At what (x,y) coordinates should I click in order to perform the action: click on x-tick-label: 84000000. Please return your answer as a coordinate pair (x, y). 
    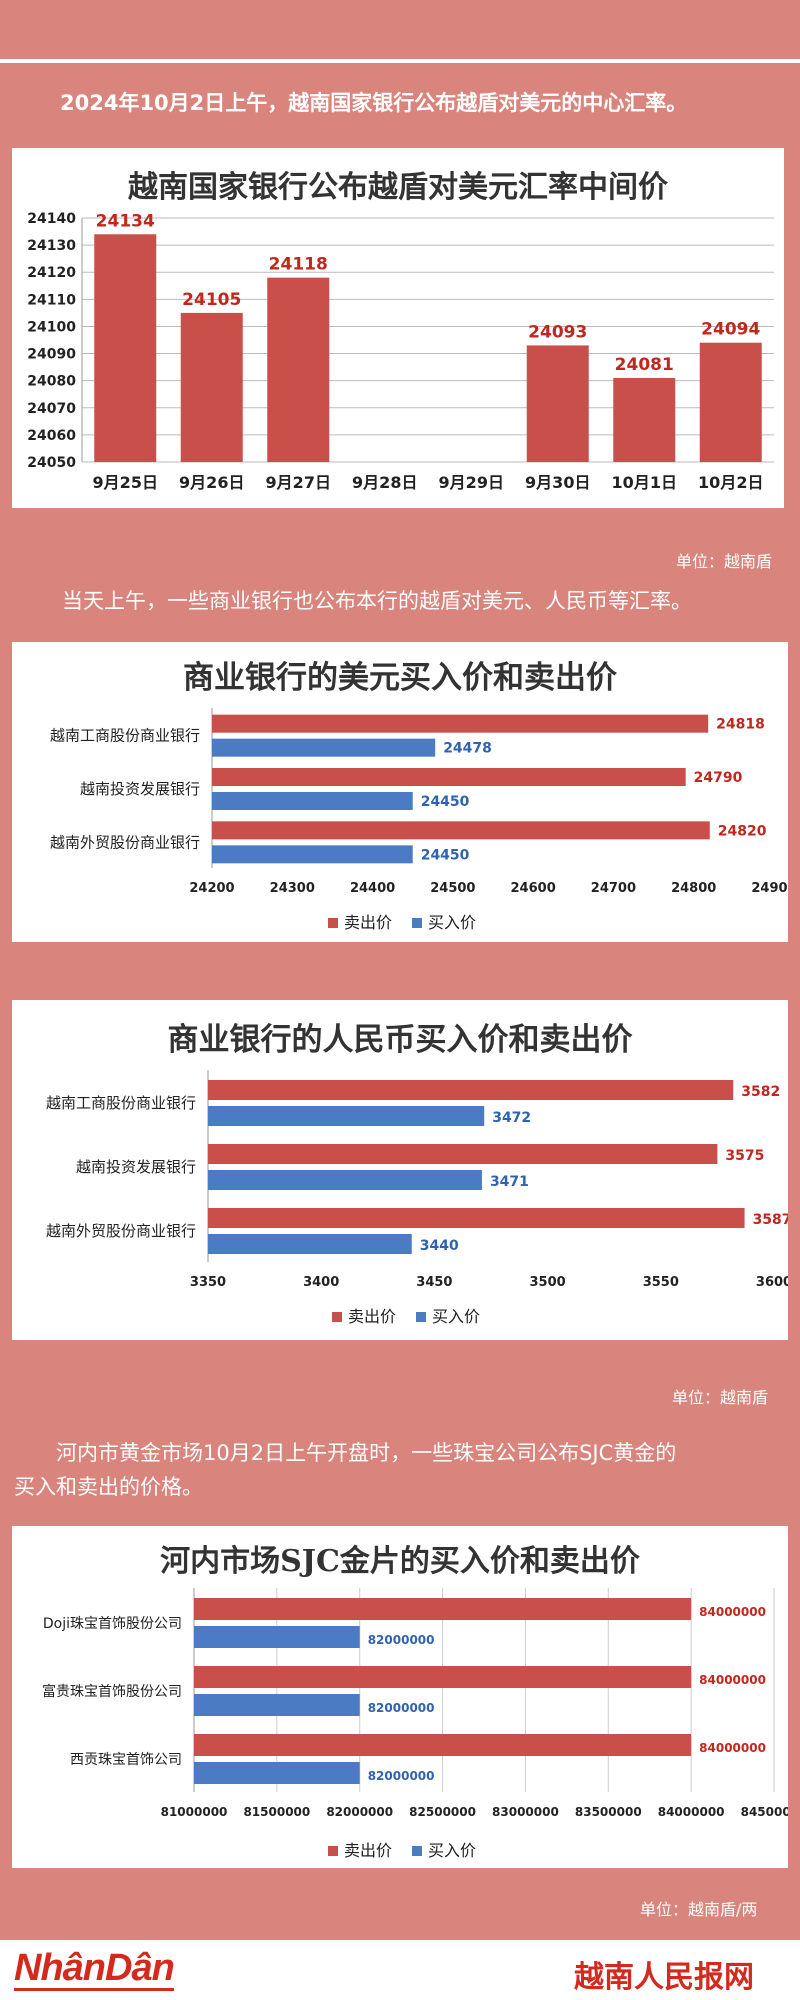
    Looking at the image, I should click on (691, 1812).